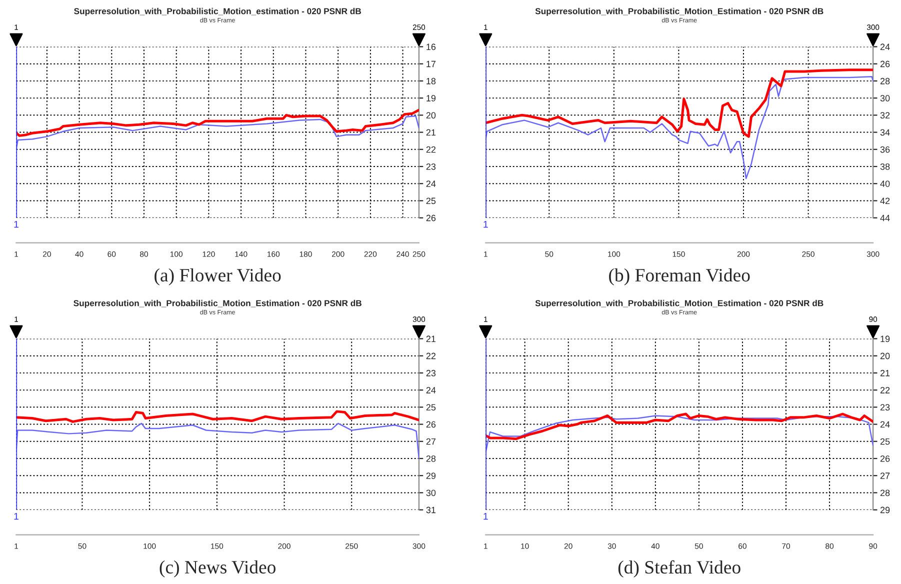 The image size is (901, 584). Describe the element at coordinates (431, 47) in the screenshot. I see `y-tick-label: 16` at that location.